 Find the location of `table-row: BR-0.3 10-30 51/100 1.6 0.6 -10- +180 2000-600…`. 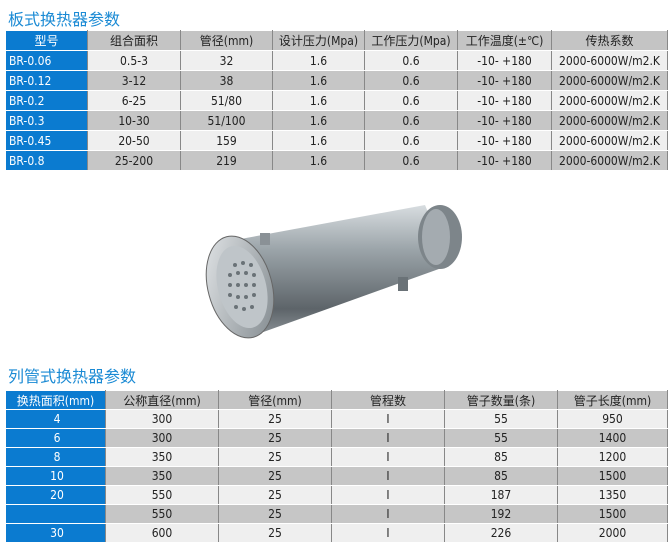

table-row: BR-0.3 10-30 51/100 1.6 0.6 -10- +180 2000-600… is located at coordinates (336, 120).